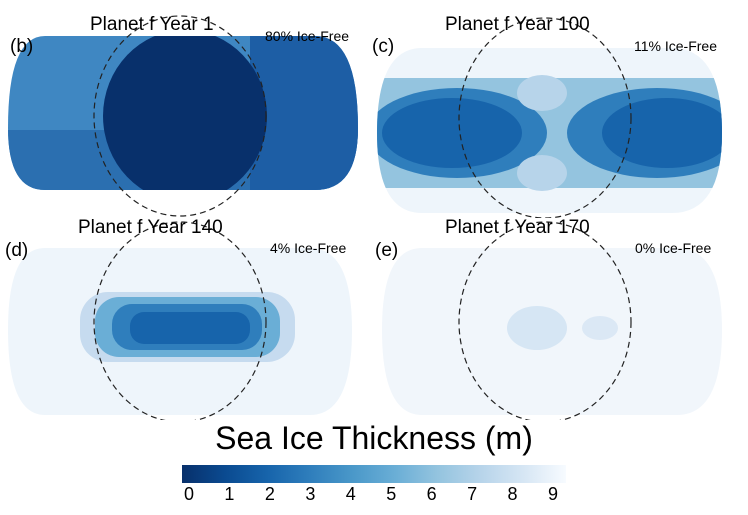 The width and height of the screenshot is (748, 515). Describe the element at coordinates (512, 494) in the screenshot. I see `colorbar-tick-label: 8` at that location.